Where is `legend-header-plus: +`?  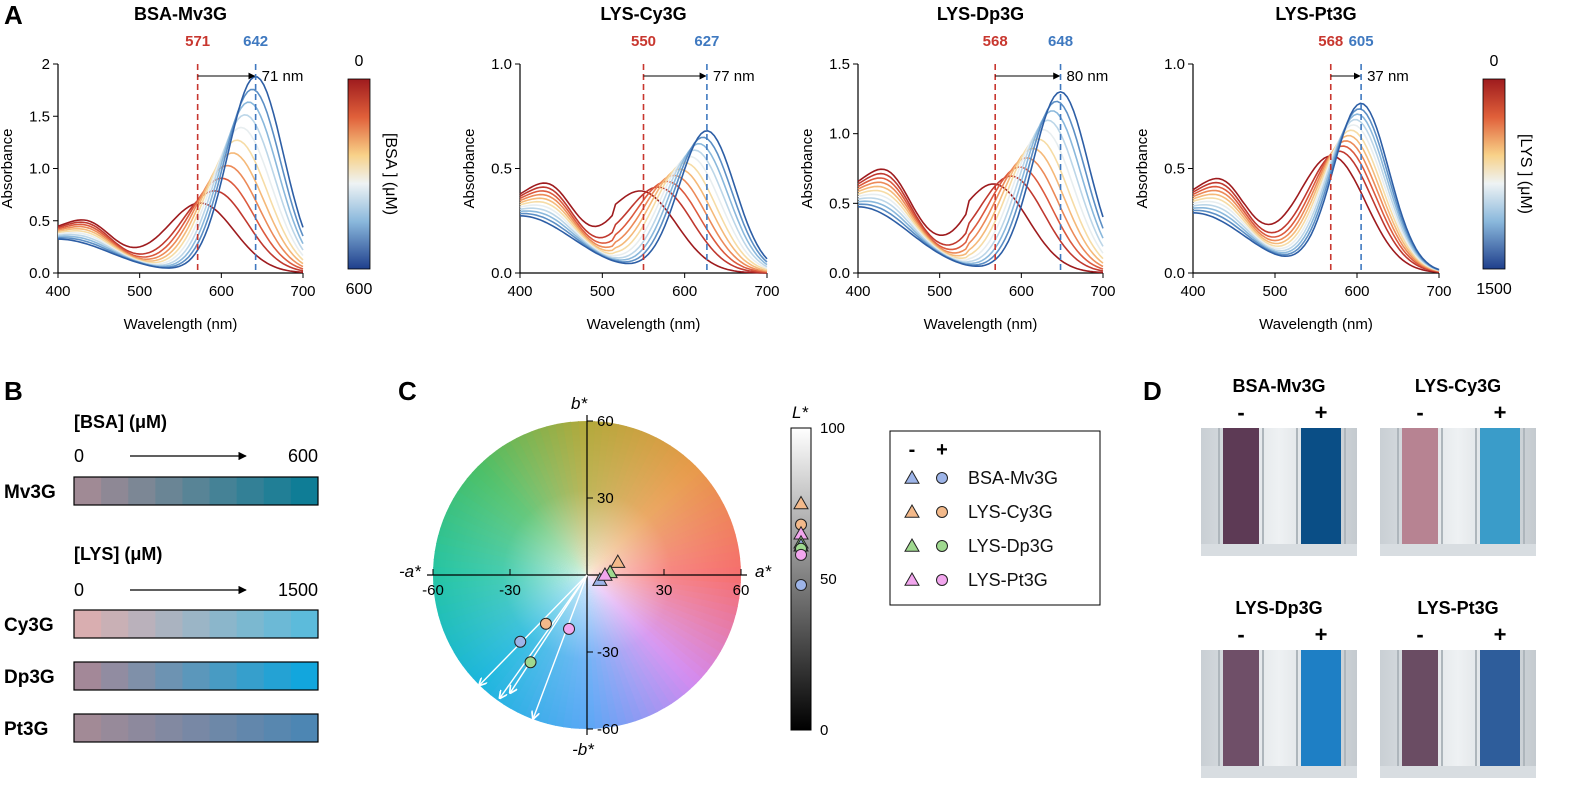 legend-header-plus: + is located at coordinates (942, 450).